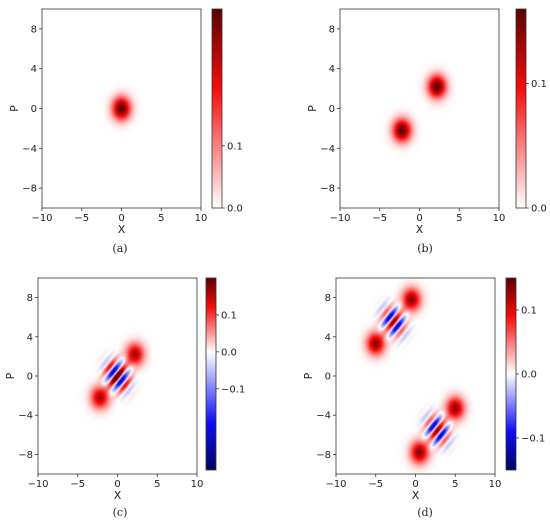 This screenshot has width=550, height=528. What do you see at coordinates (425, 512) in the screenshot?
I see `panel-caption: (d)` at bounding box center [425, 512].